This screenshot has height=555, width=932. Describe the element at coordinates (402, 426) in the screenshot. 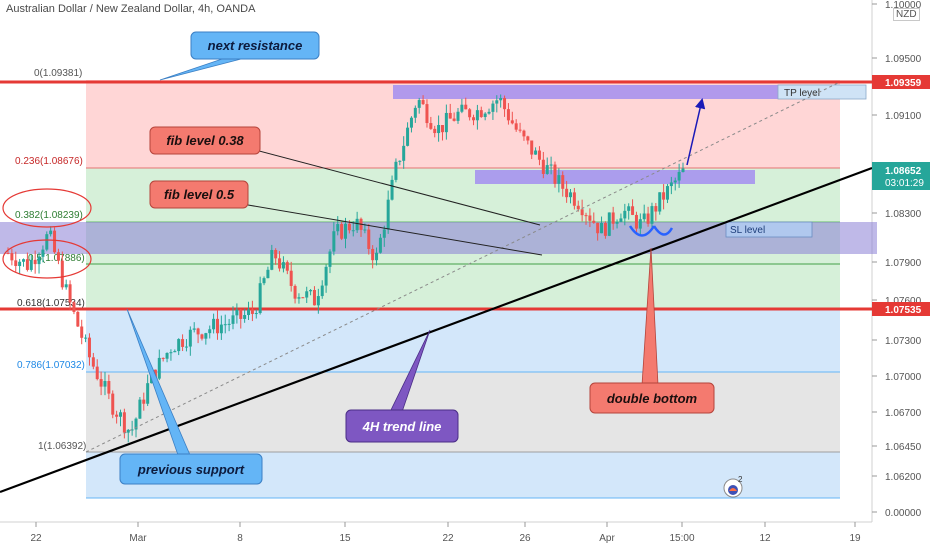

I see `callout-trend-line` at that location.